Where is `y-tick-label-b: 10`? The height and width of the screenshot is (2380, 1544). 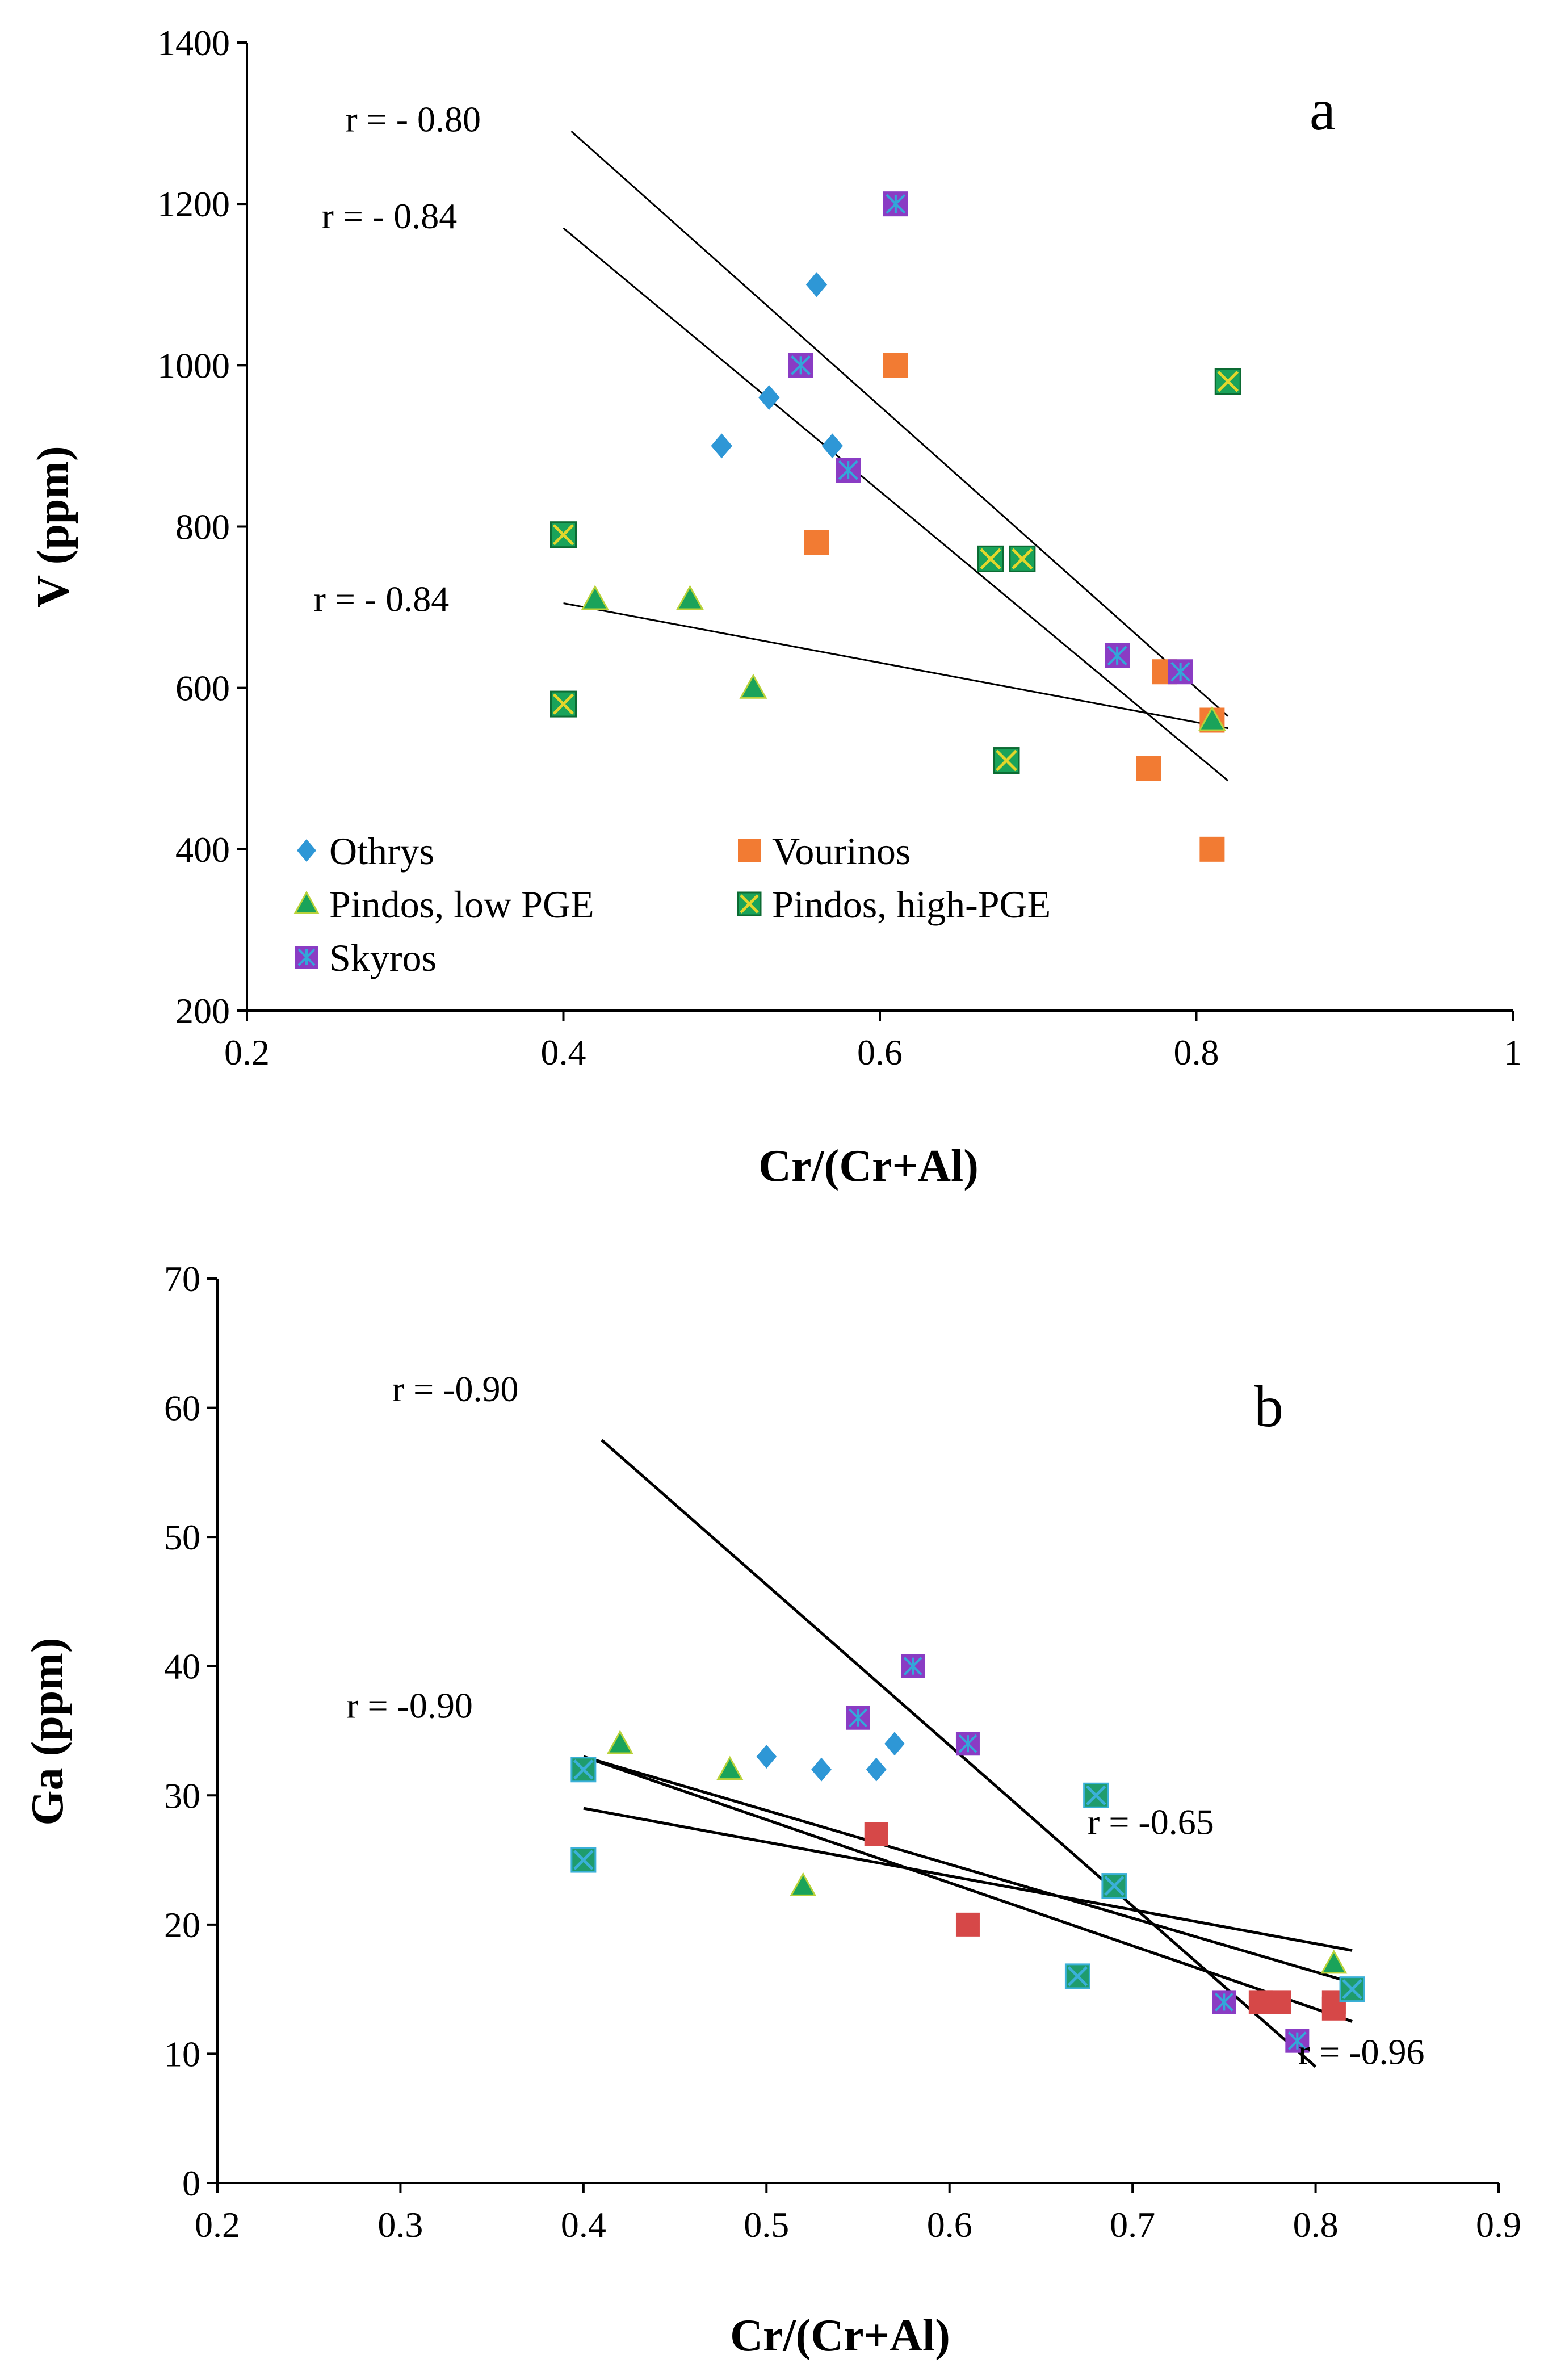
y-tick-label-b: 10 is located at coordinates (182, 2054).